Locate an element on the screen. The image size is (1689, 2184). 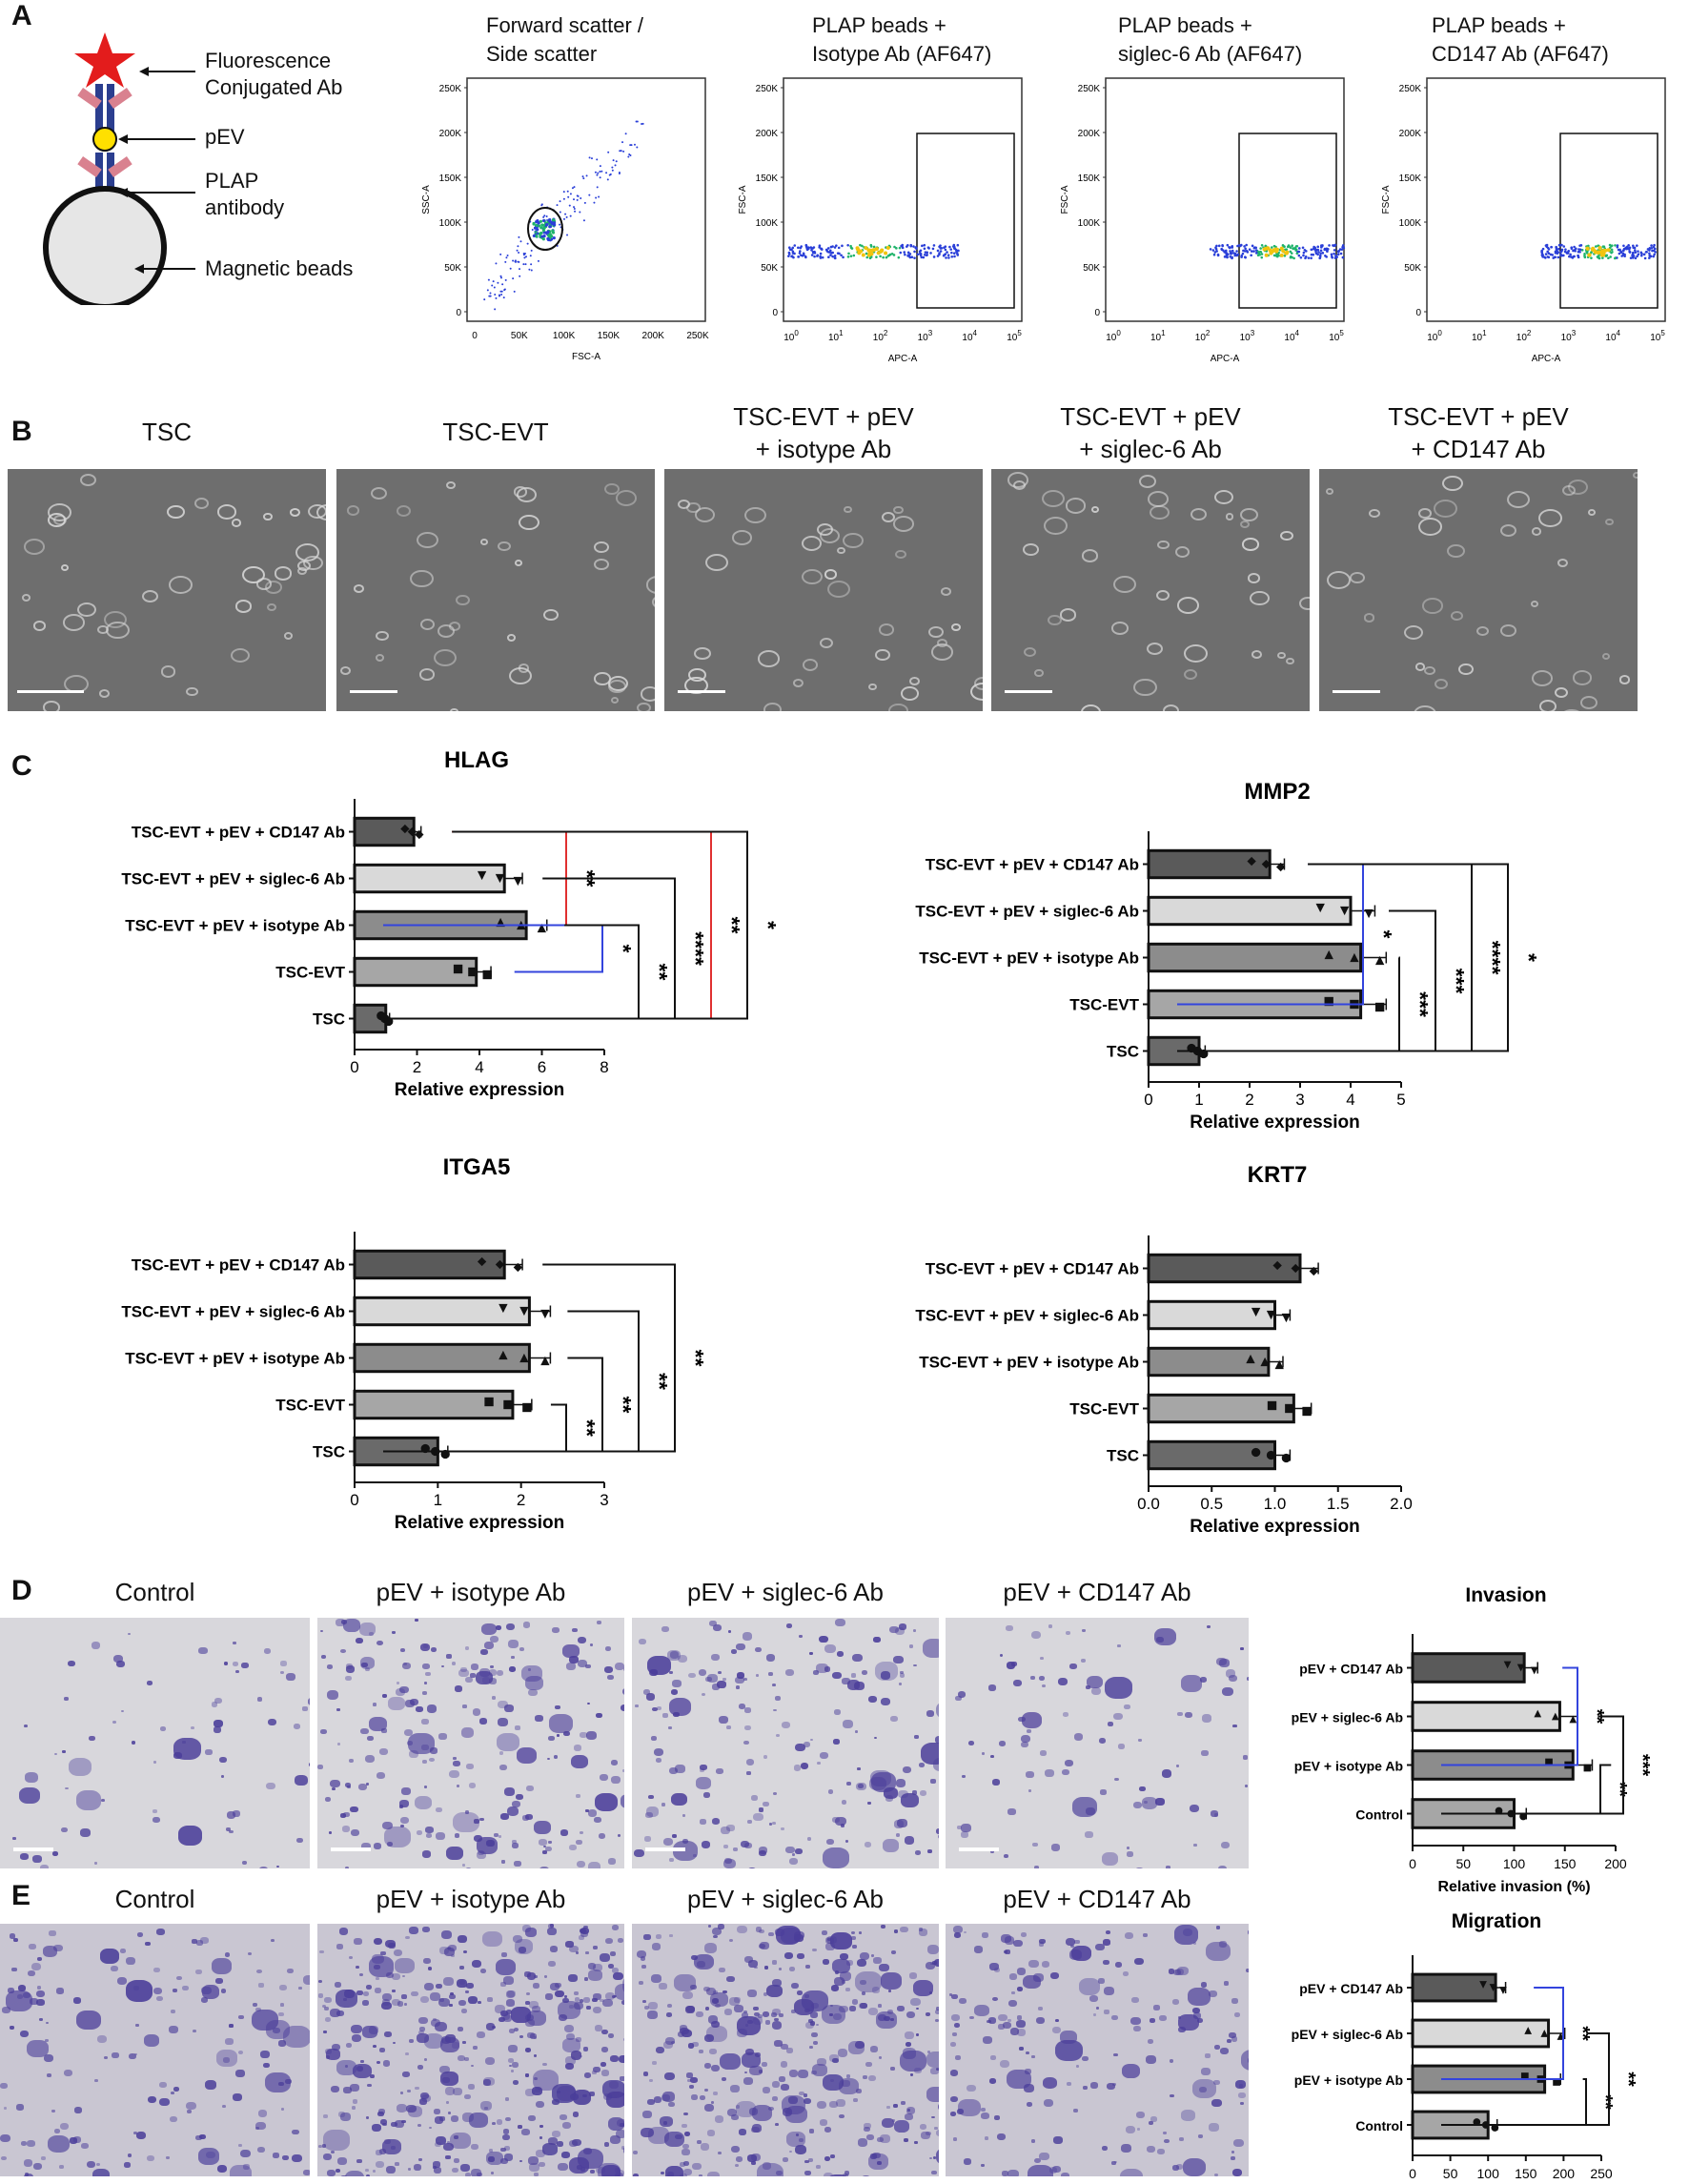
chart-x-tick: 50 is located at coordinates (1463, 1863).